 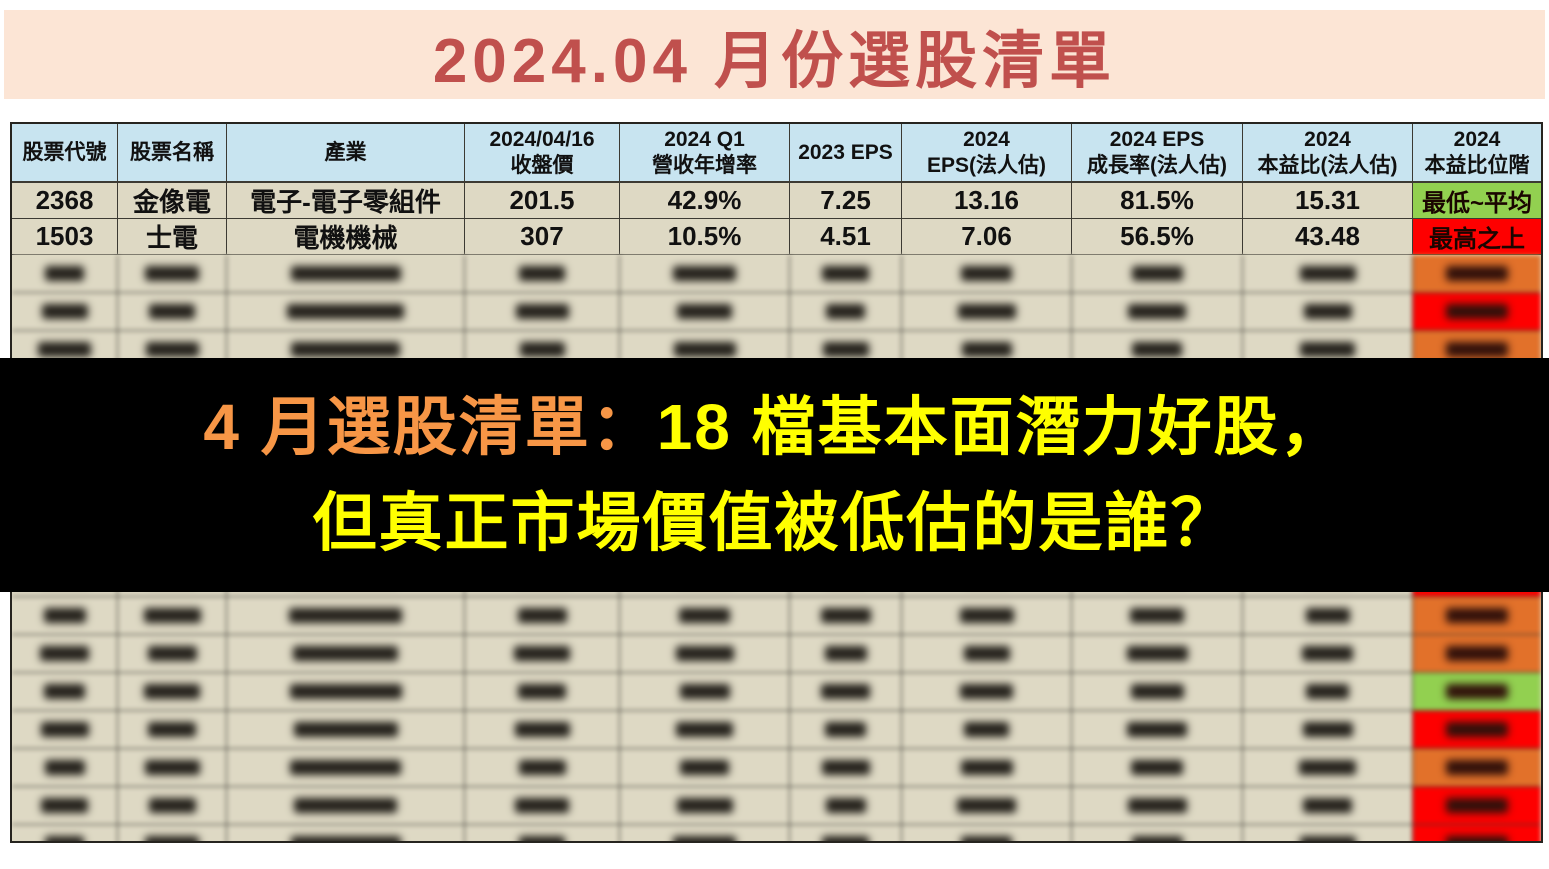 I want to click on cell-close: 201.5, so click(x=542, y=201).